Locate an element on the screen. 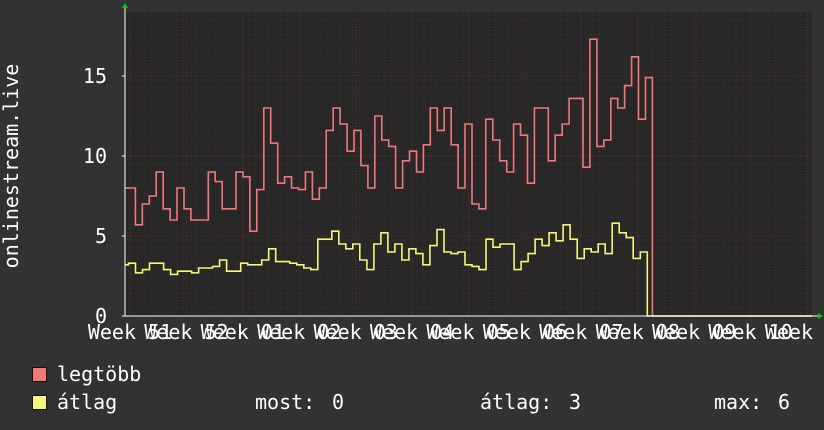  x-tick-label: Week 51 is located at coordinates (130, 332).